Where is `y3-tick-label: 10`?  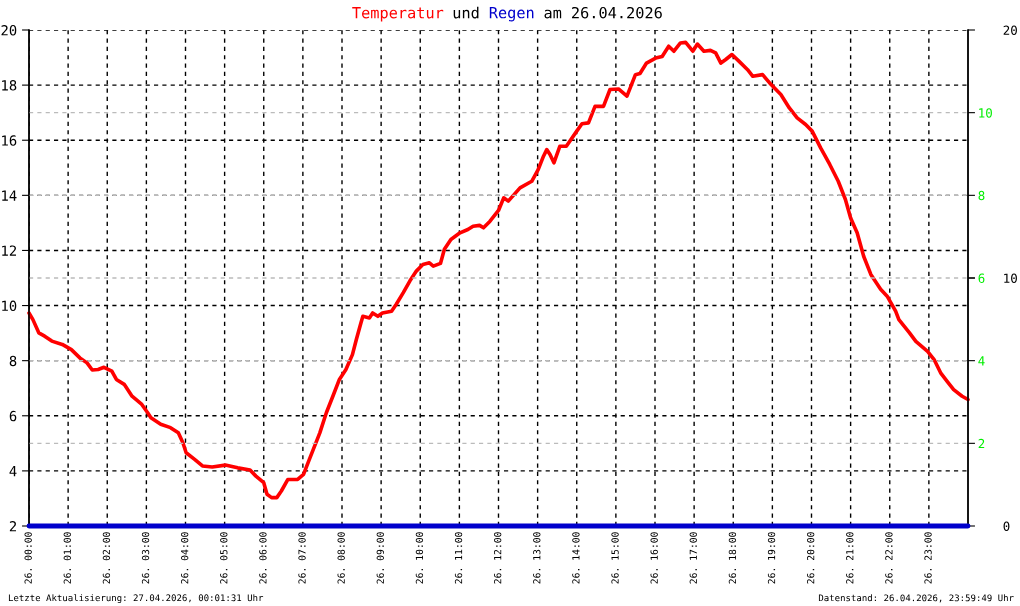 y3-tick-label: 10 is located at coordinates (1010, 278).